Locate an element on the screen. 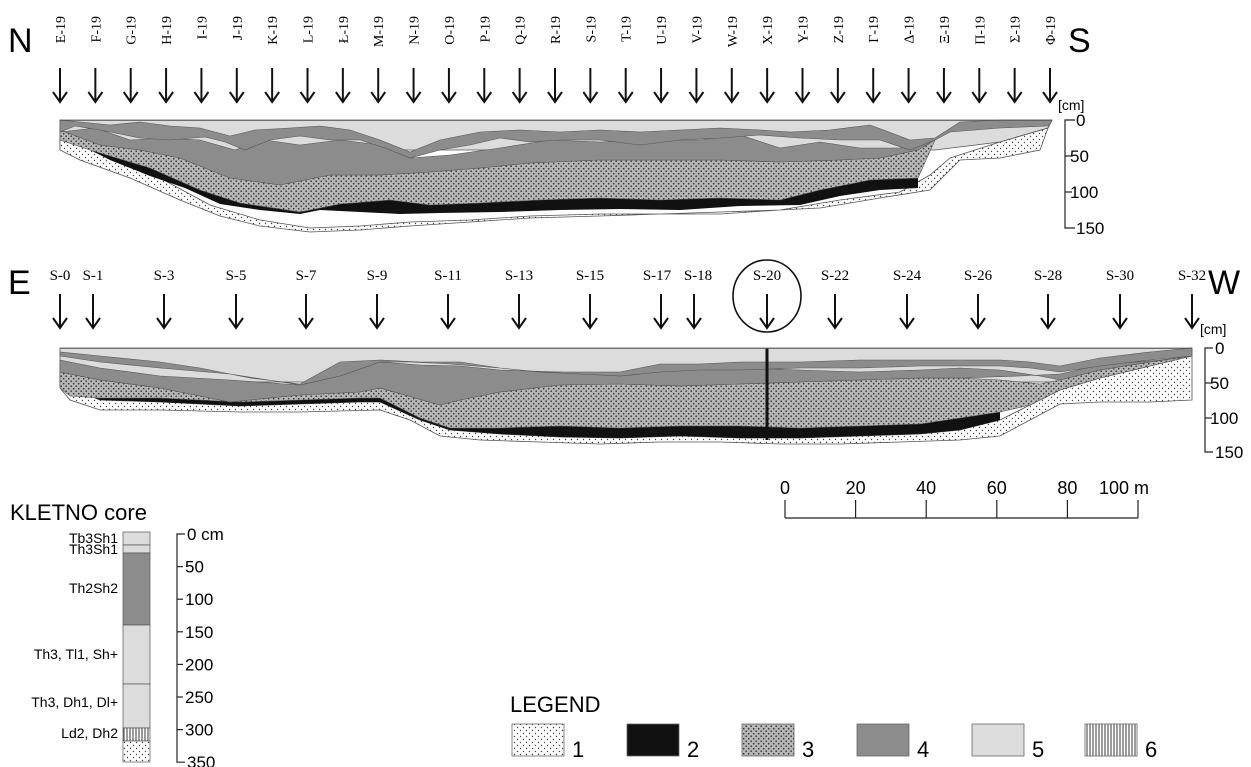  ew-station-label: S-17 is located at coordinates (657, 276).